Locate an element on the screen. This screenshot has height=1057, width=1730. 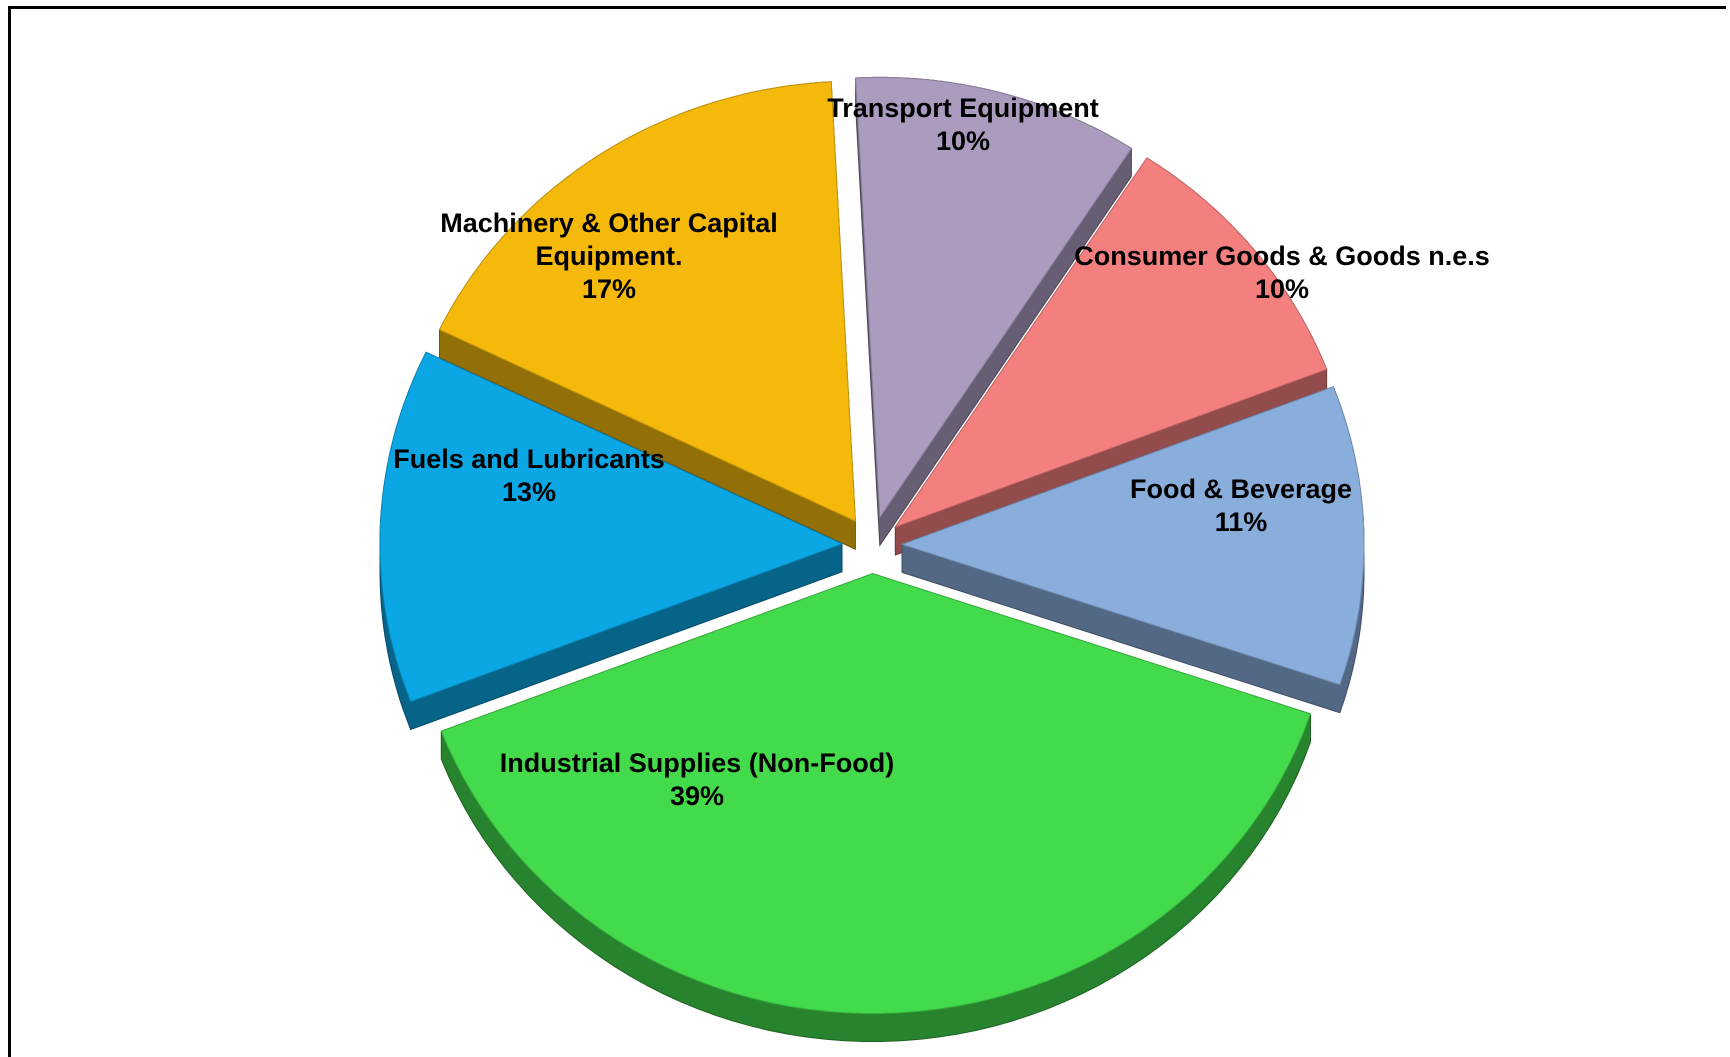
slice-label: Consumer Goods & Goods n.e.s 10% is located at coordinates (1282, 273).